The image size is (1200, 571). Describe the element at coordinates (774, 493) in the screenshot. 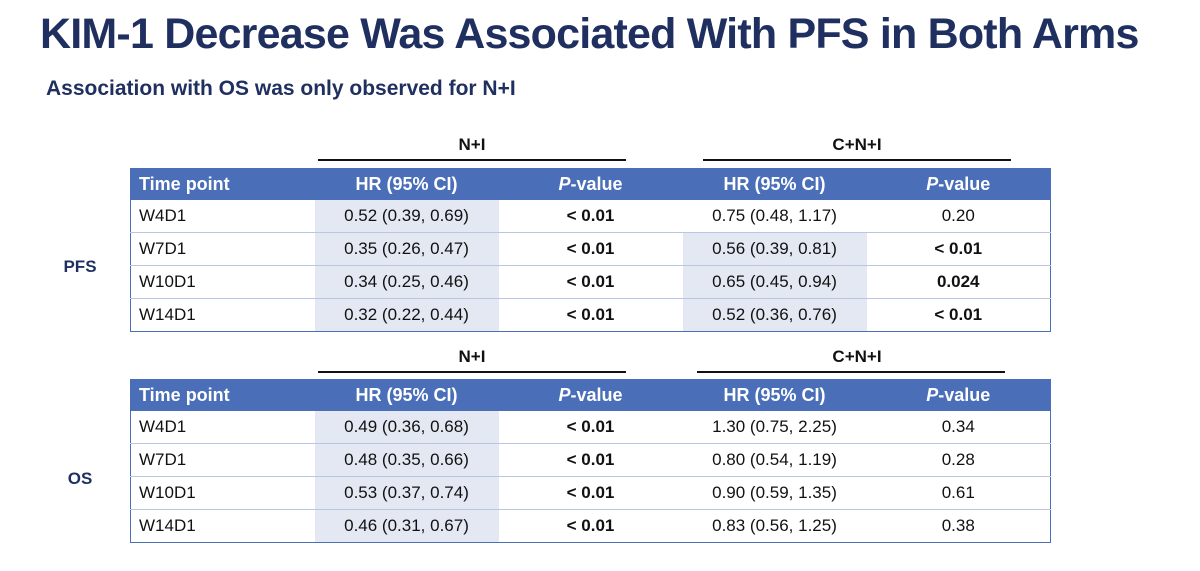

I see `hr-cell: 0.90 (0.59, 1.35)` at that location.